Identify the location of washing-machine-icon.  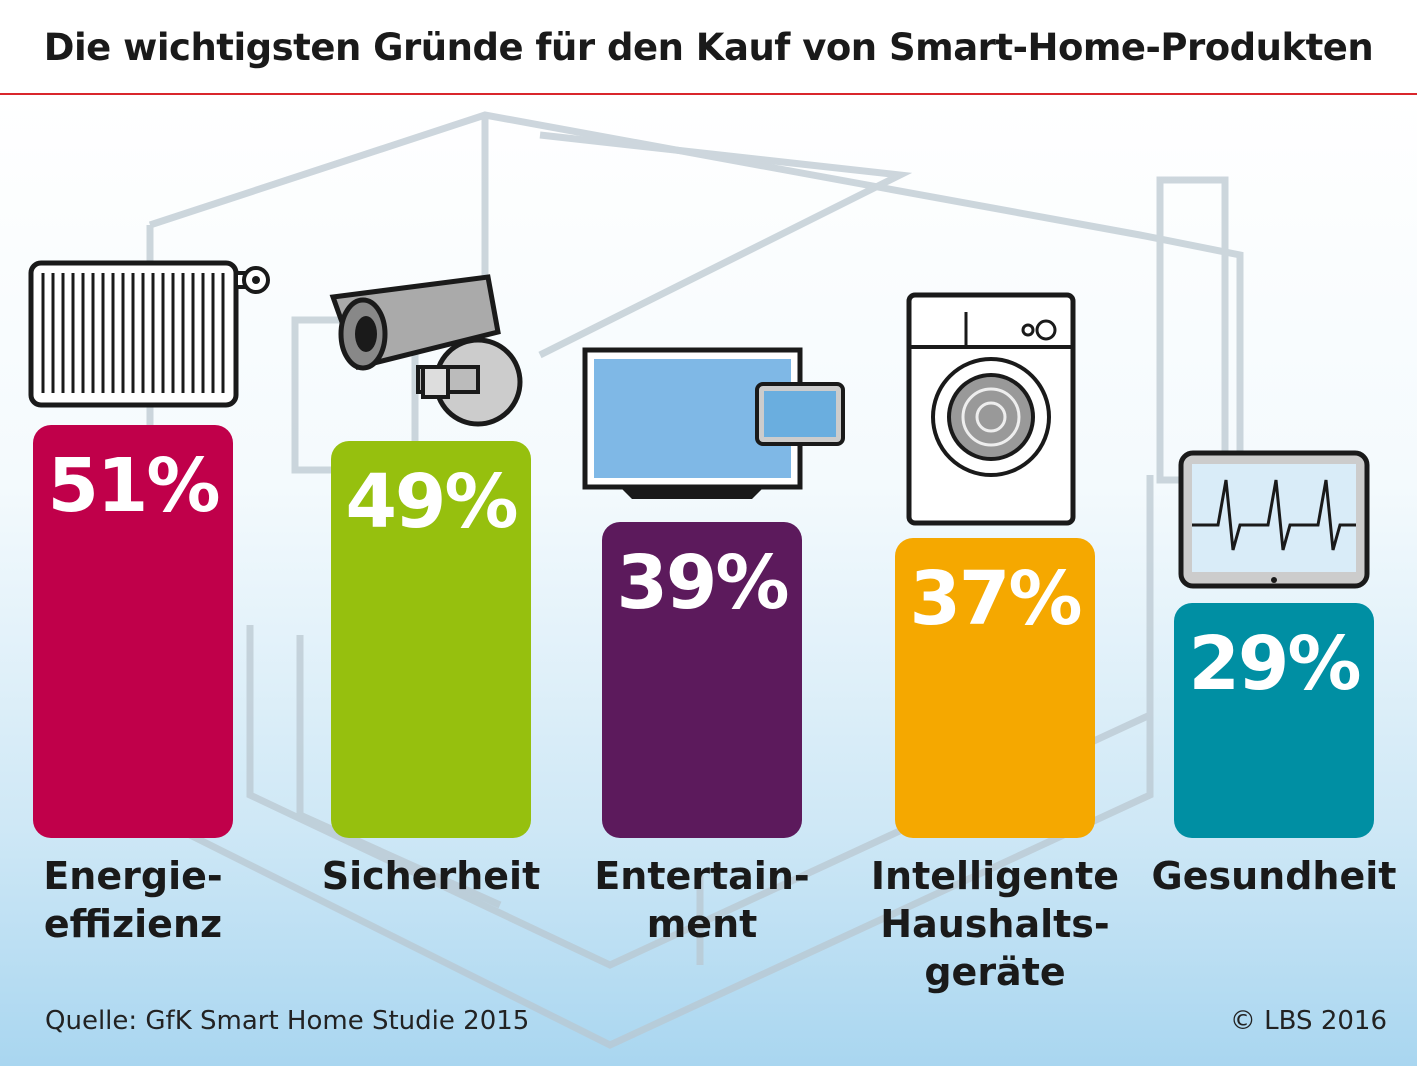
(991, 409).